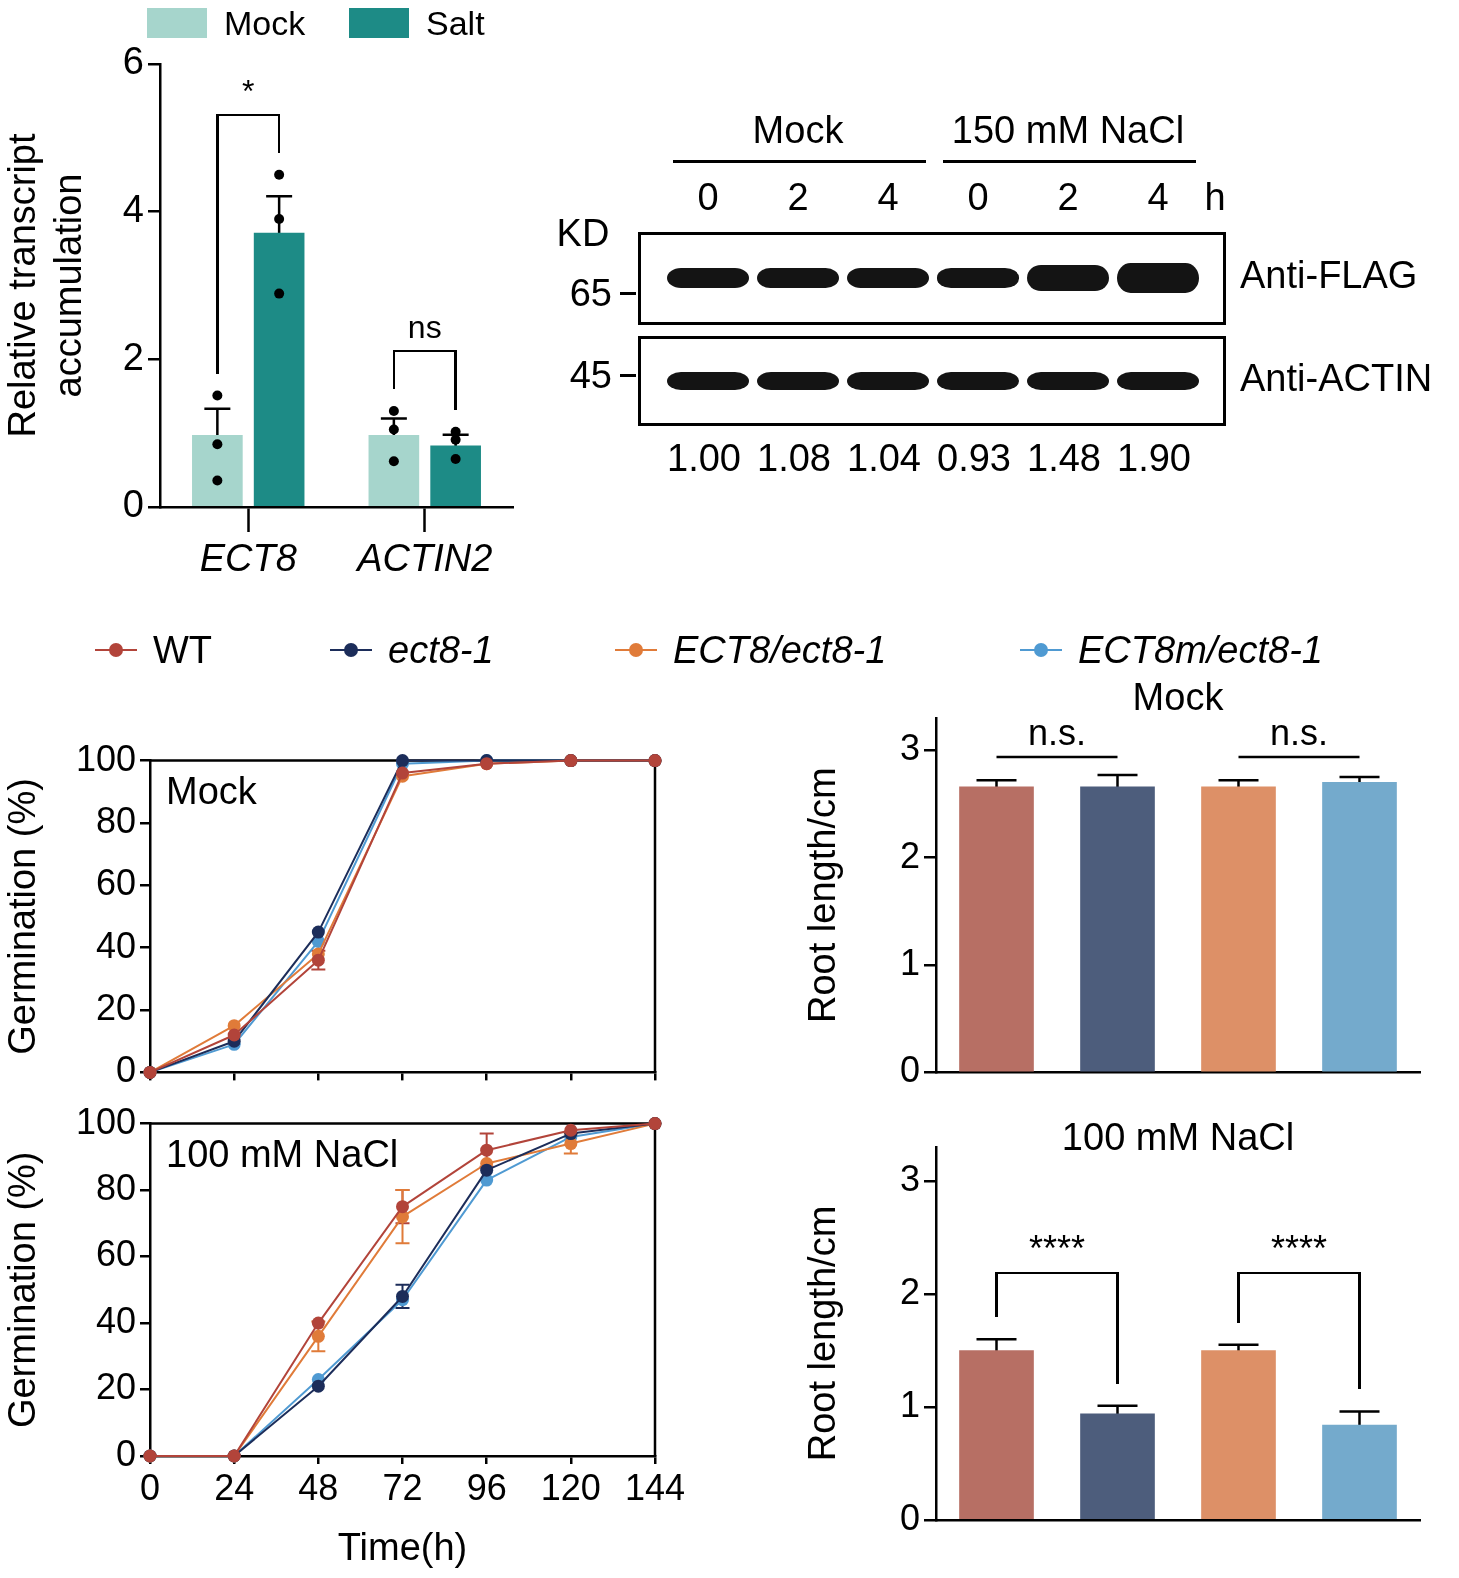  I want to click on x-tick-label: 144, so click(655, 1487).